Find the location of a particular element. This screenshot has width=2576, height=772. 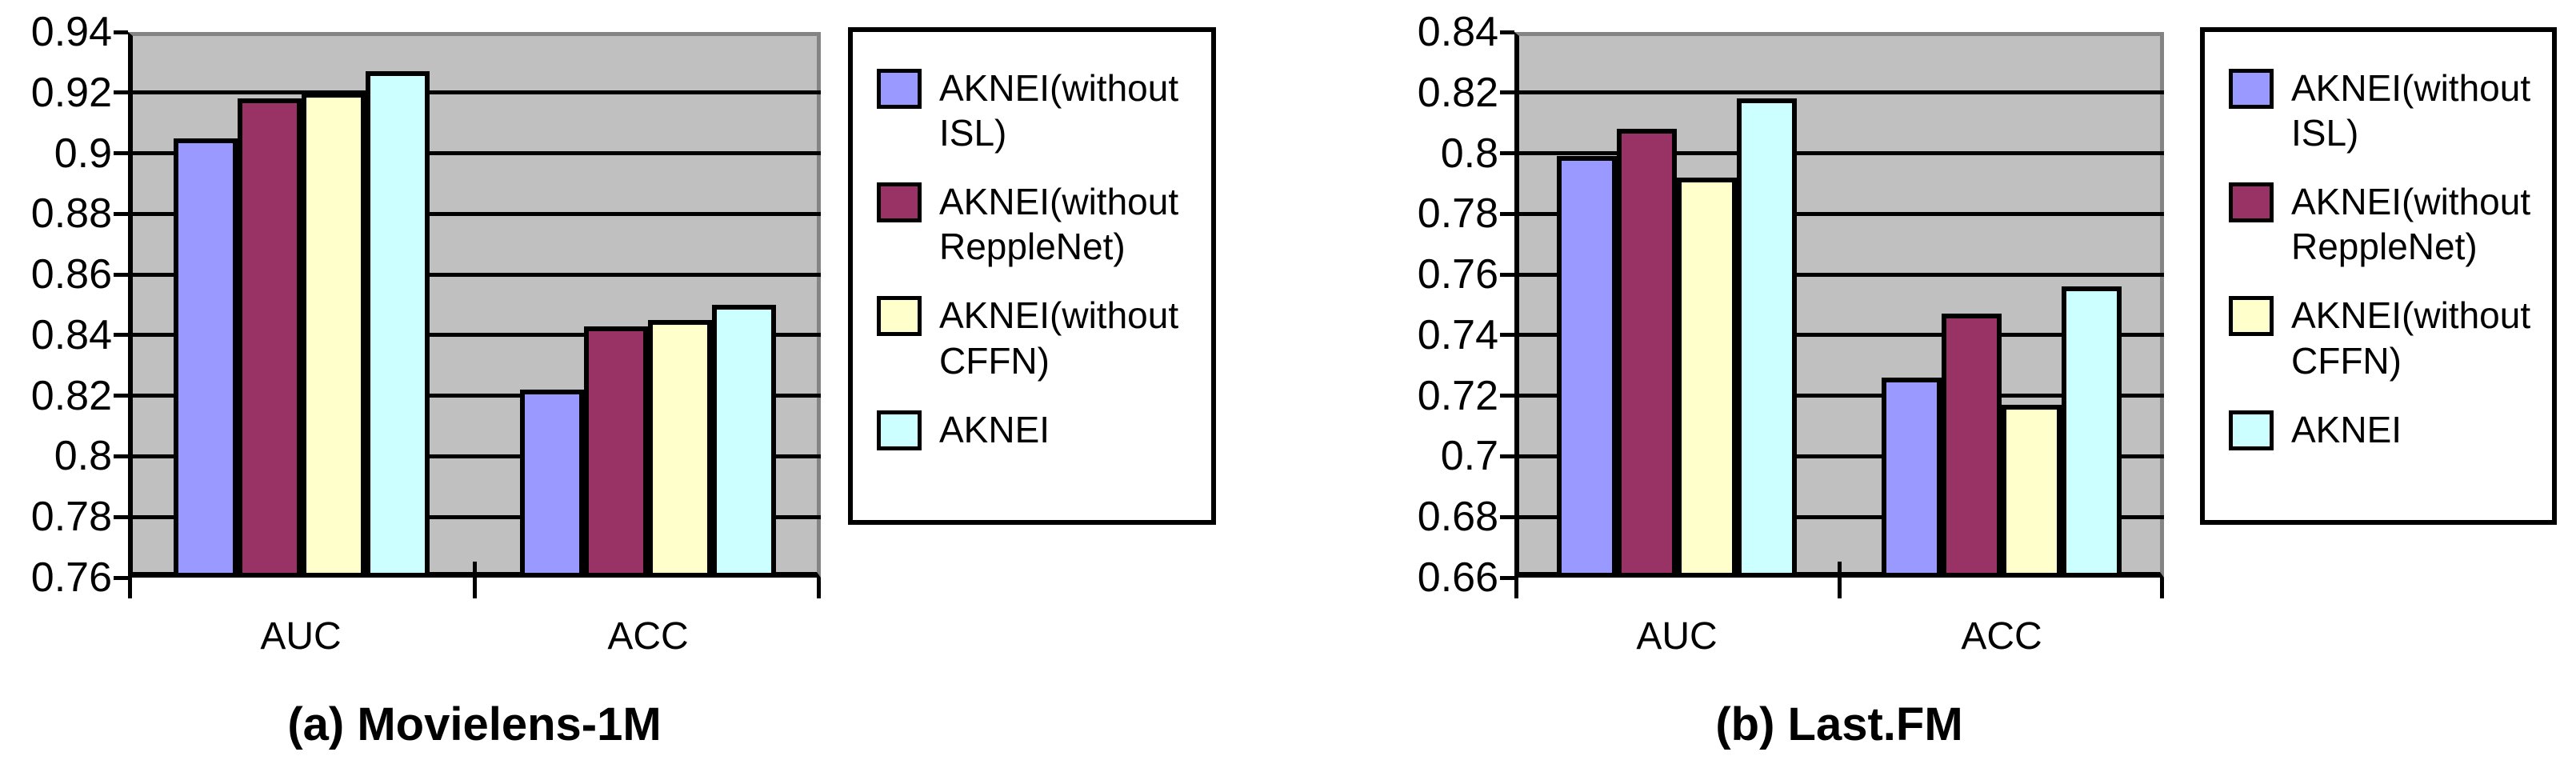

y-tick-label: 0.68 is located at coordinates (1457, 517).